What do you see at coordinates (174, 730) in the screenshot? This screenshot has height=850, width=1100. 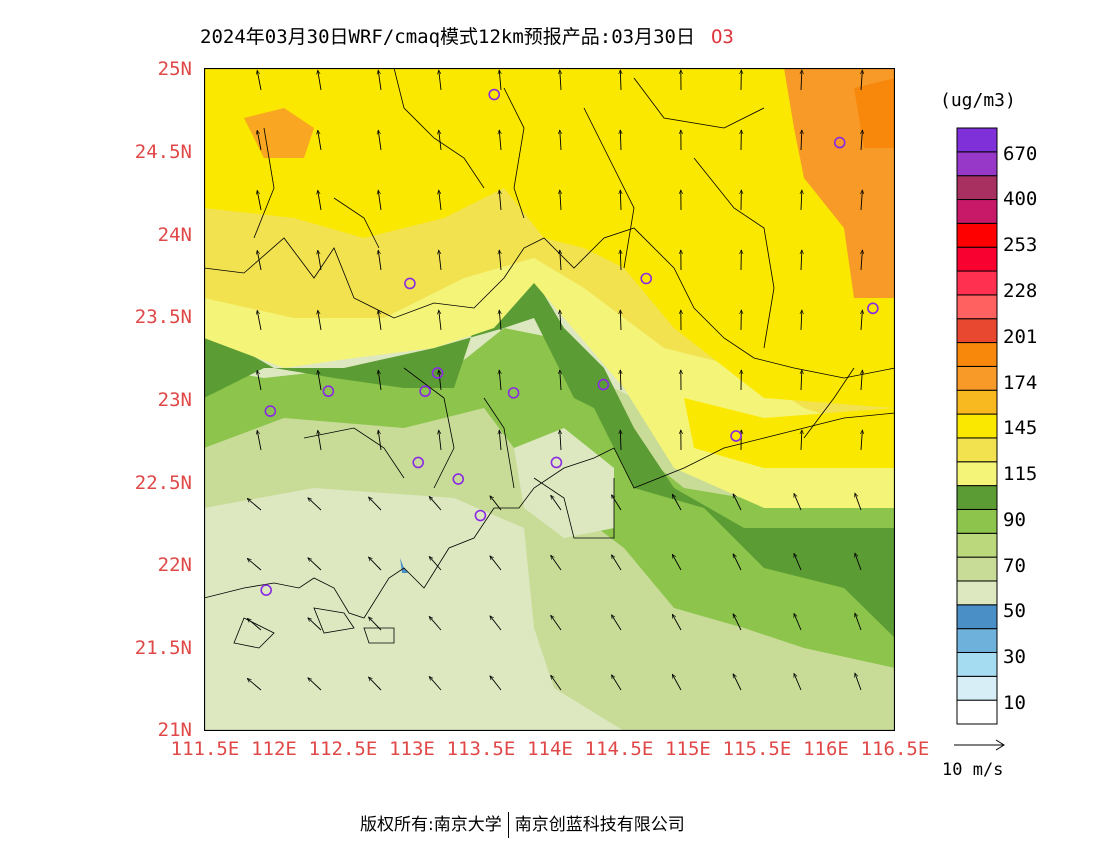 I see `lat-label: 21N` at bounding box center [174, 730].